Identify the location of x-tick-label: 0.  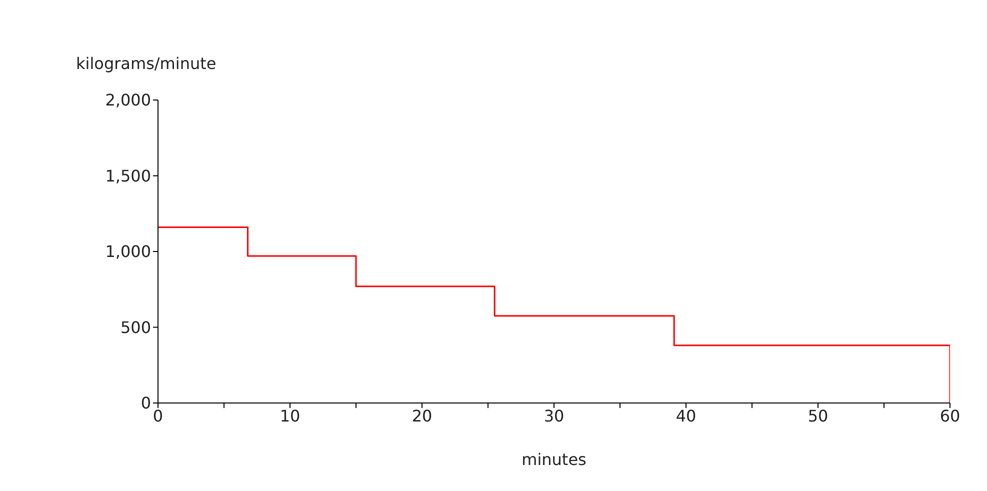
(158, 416).